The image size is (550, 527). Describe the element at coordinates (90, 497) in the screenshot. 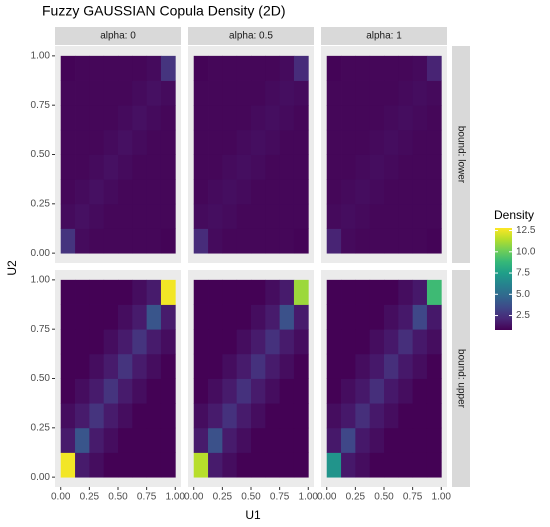

I see `x-tick-label: 0.25` at that location.